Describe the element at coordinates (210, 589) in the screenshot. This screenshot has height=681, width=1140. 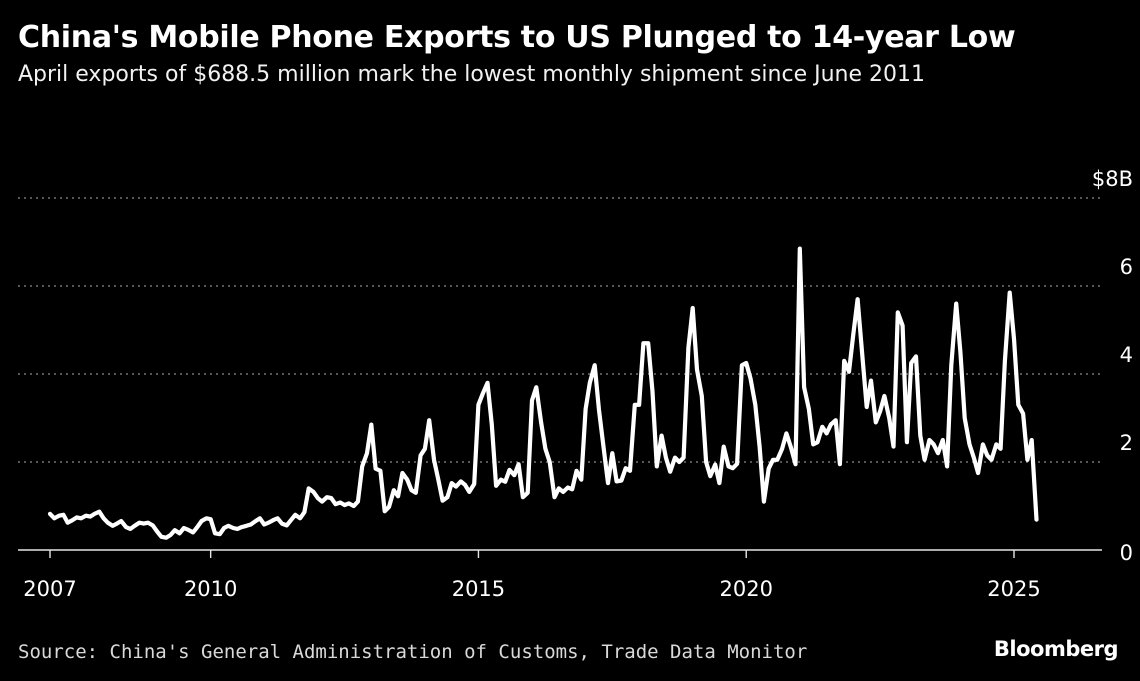
I see `x-tick-label: 2010` at that location.